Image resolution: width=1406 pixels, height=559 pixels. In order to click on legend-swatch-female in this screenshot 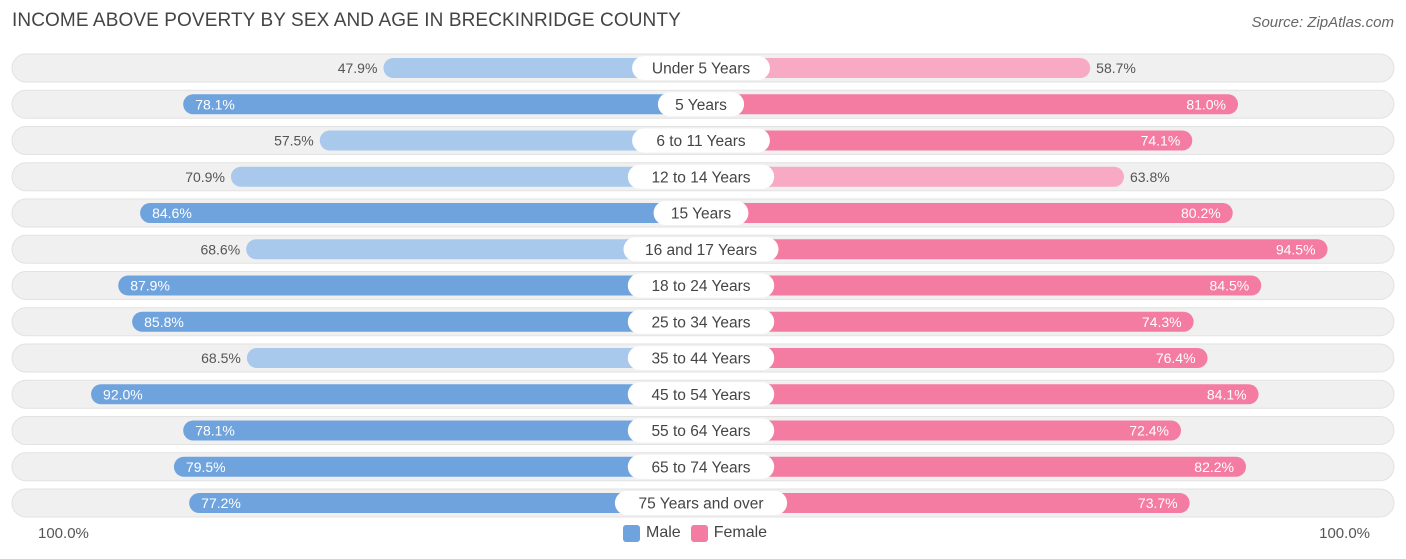, I will do `click(699, 533)`.